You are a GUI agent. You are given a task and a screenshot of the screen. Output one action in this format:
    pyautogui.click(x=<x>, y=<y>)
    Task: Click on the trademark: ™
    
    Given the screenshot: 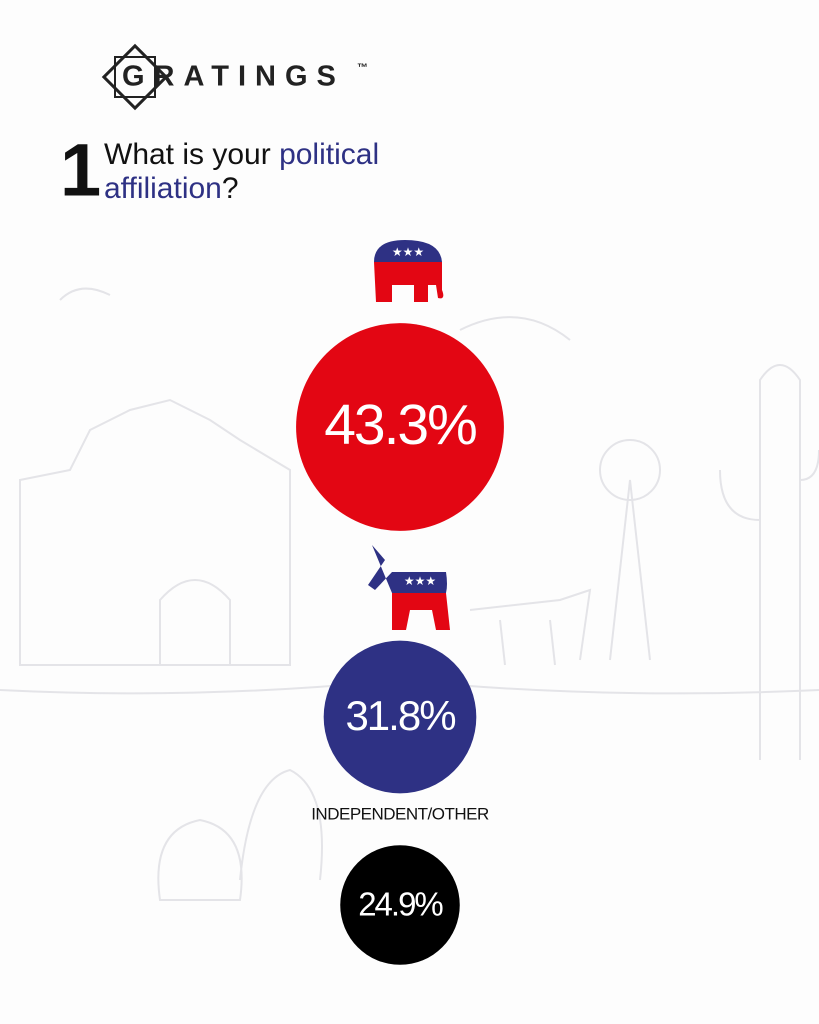 What is the action you would take?
    pyautogui.click(x=362, y=68)
    